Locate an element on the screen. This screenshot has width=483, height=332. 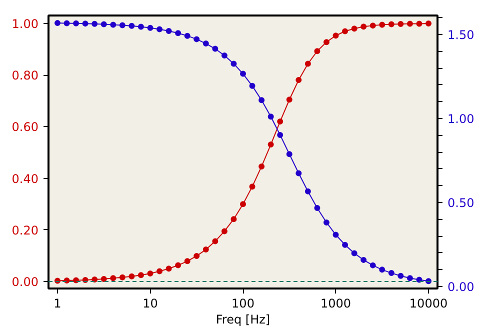
x-tick-label: 10 is located at coordinates (150, 303).